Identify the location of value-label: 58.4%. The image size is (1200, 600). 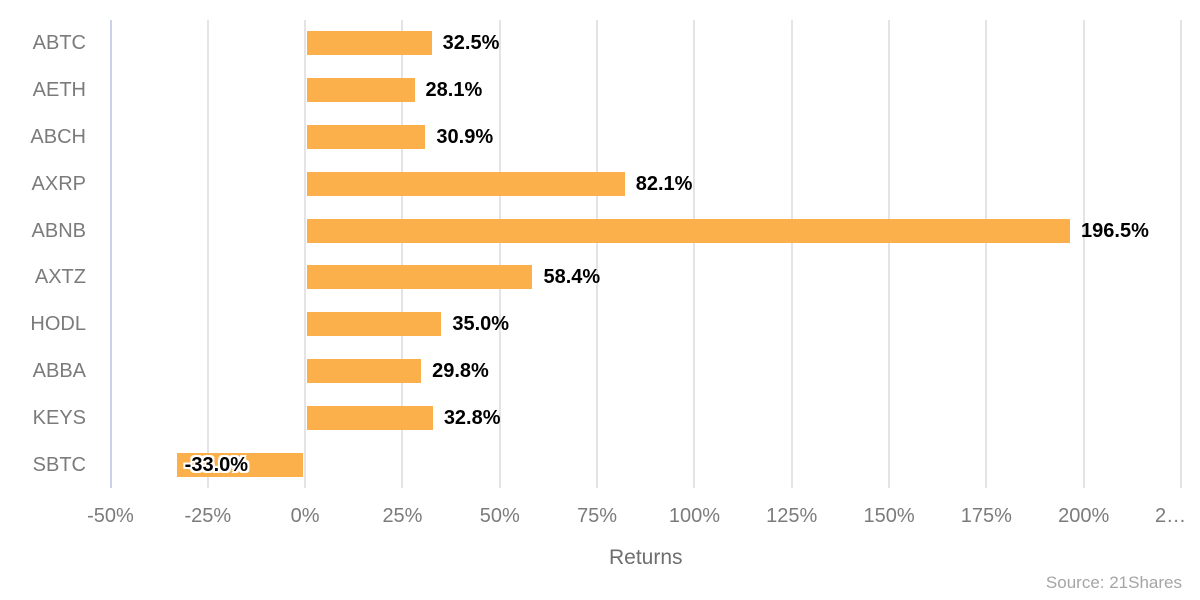
(572, 277).